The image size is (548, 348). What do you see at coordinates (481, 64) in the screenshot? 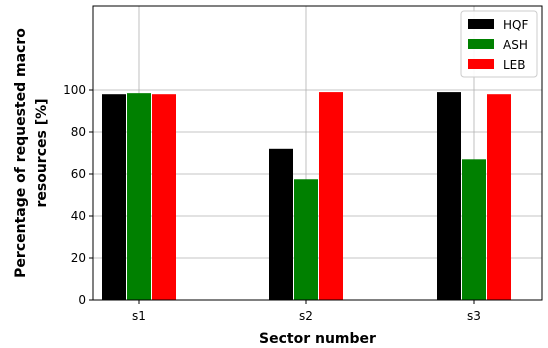
I see `legend-swatch-leb` at bounding box center [481, 64].